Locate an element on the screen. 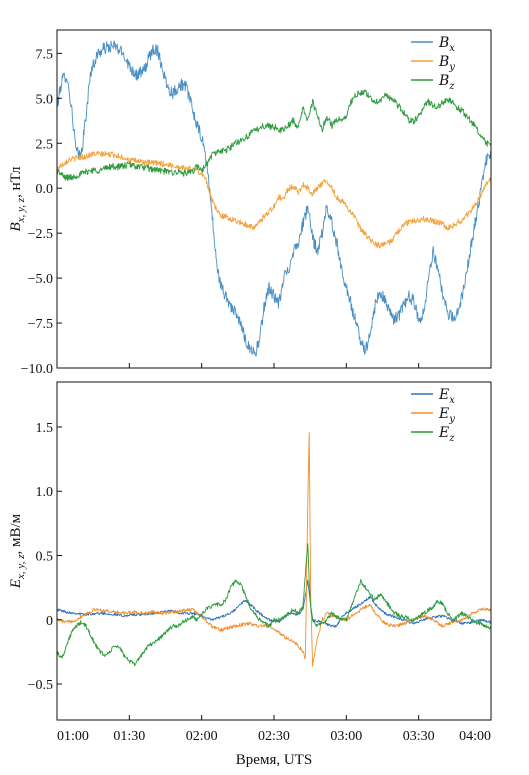  series-line-ez is located at coordinates (274, 605).